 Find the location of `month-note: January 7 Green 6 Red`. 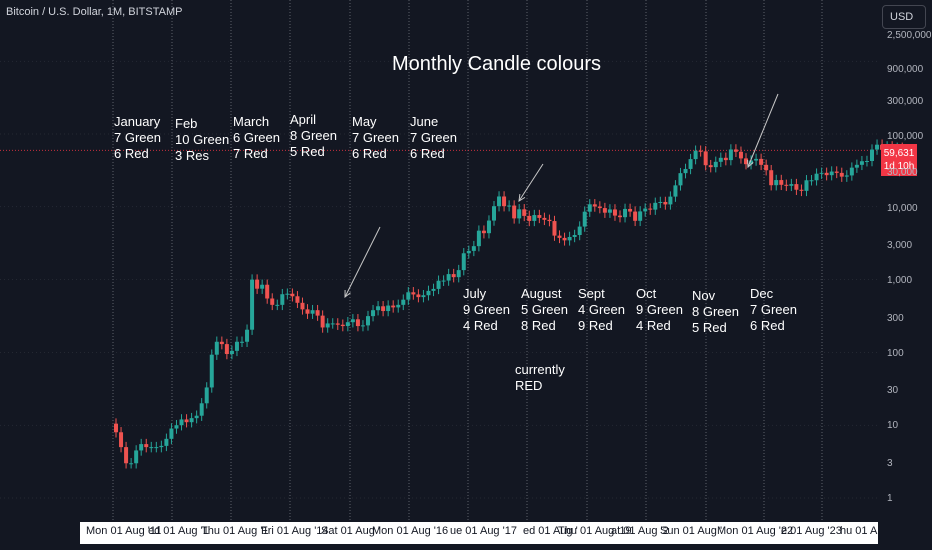

month-note: January 7 Green 6 Red is located at coordinates (137, 137).